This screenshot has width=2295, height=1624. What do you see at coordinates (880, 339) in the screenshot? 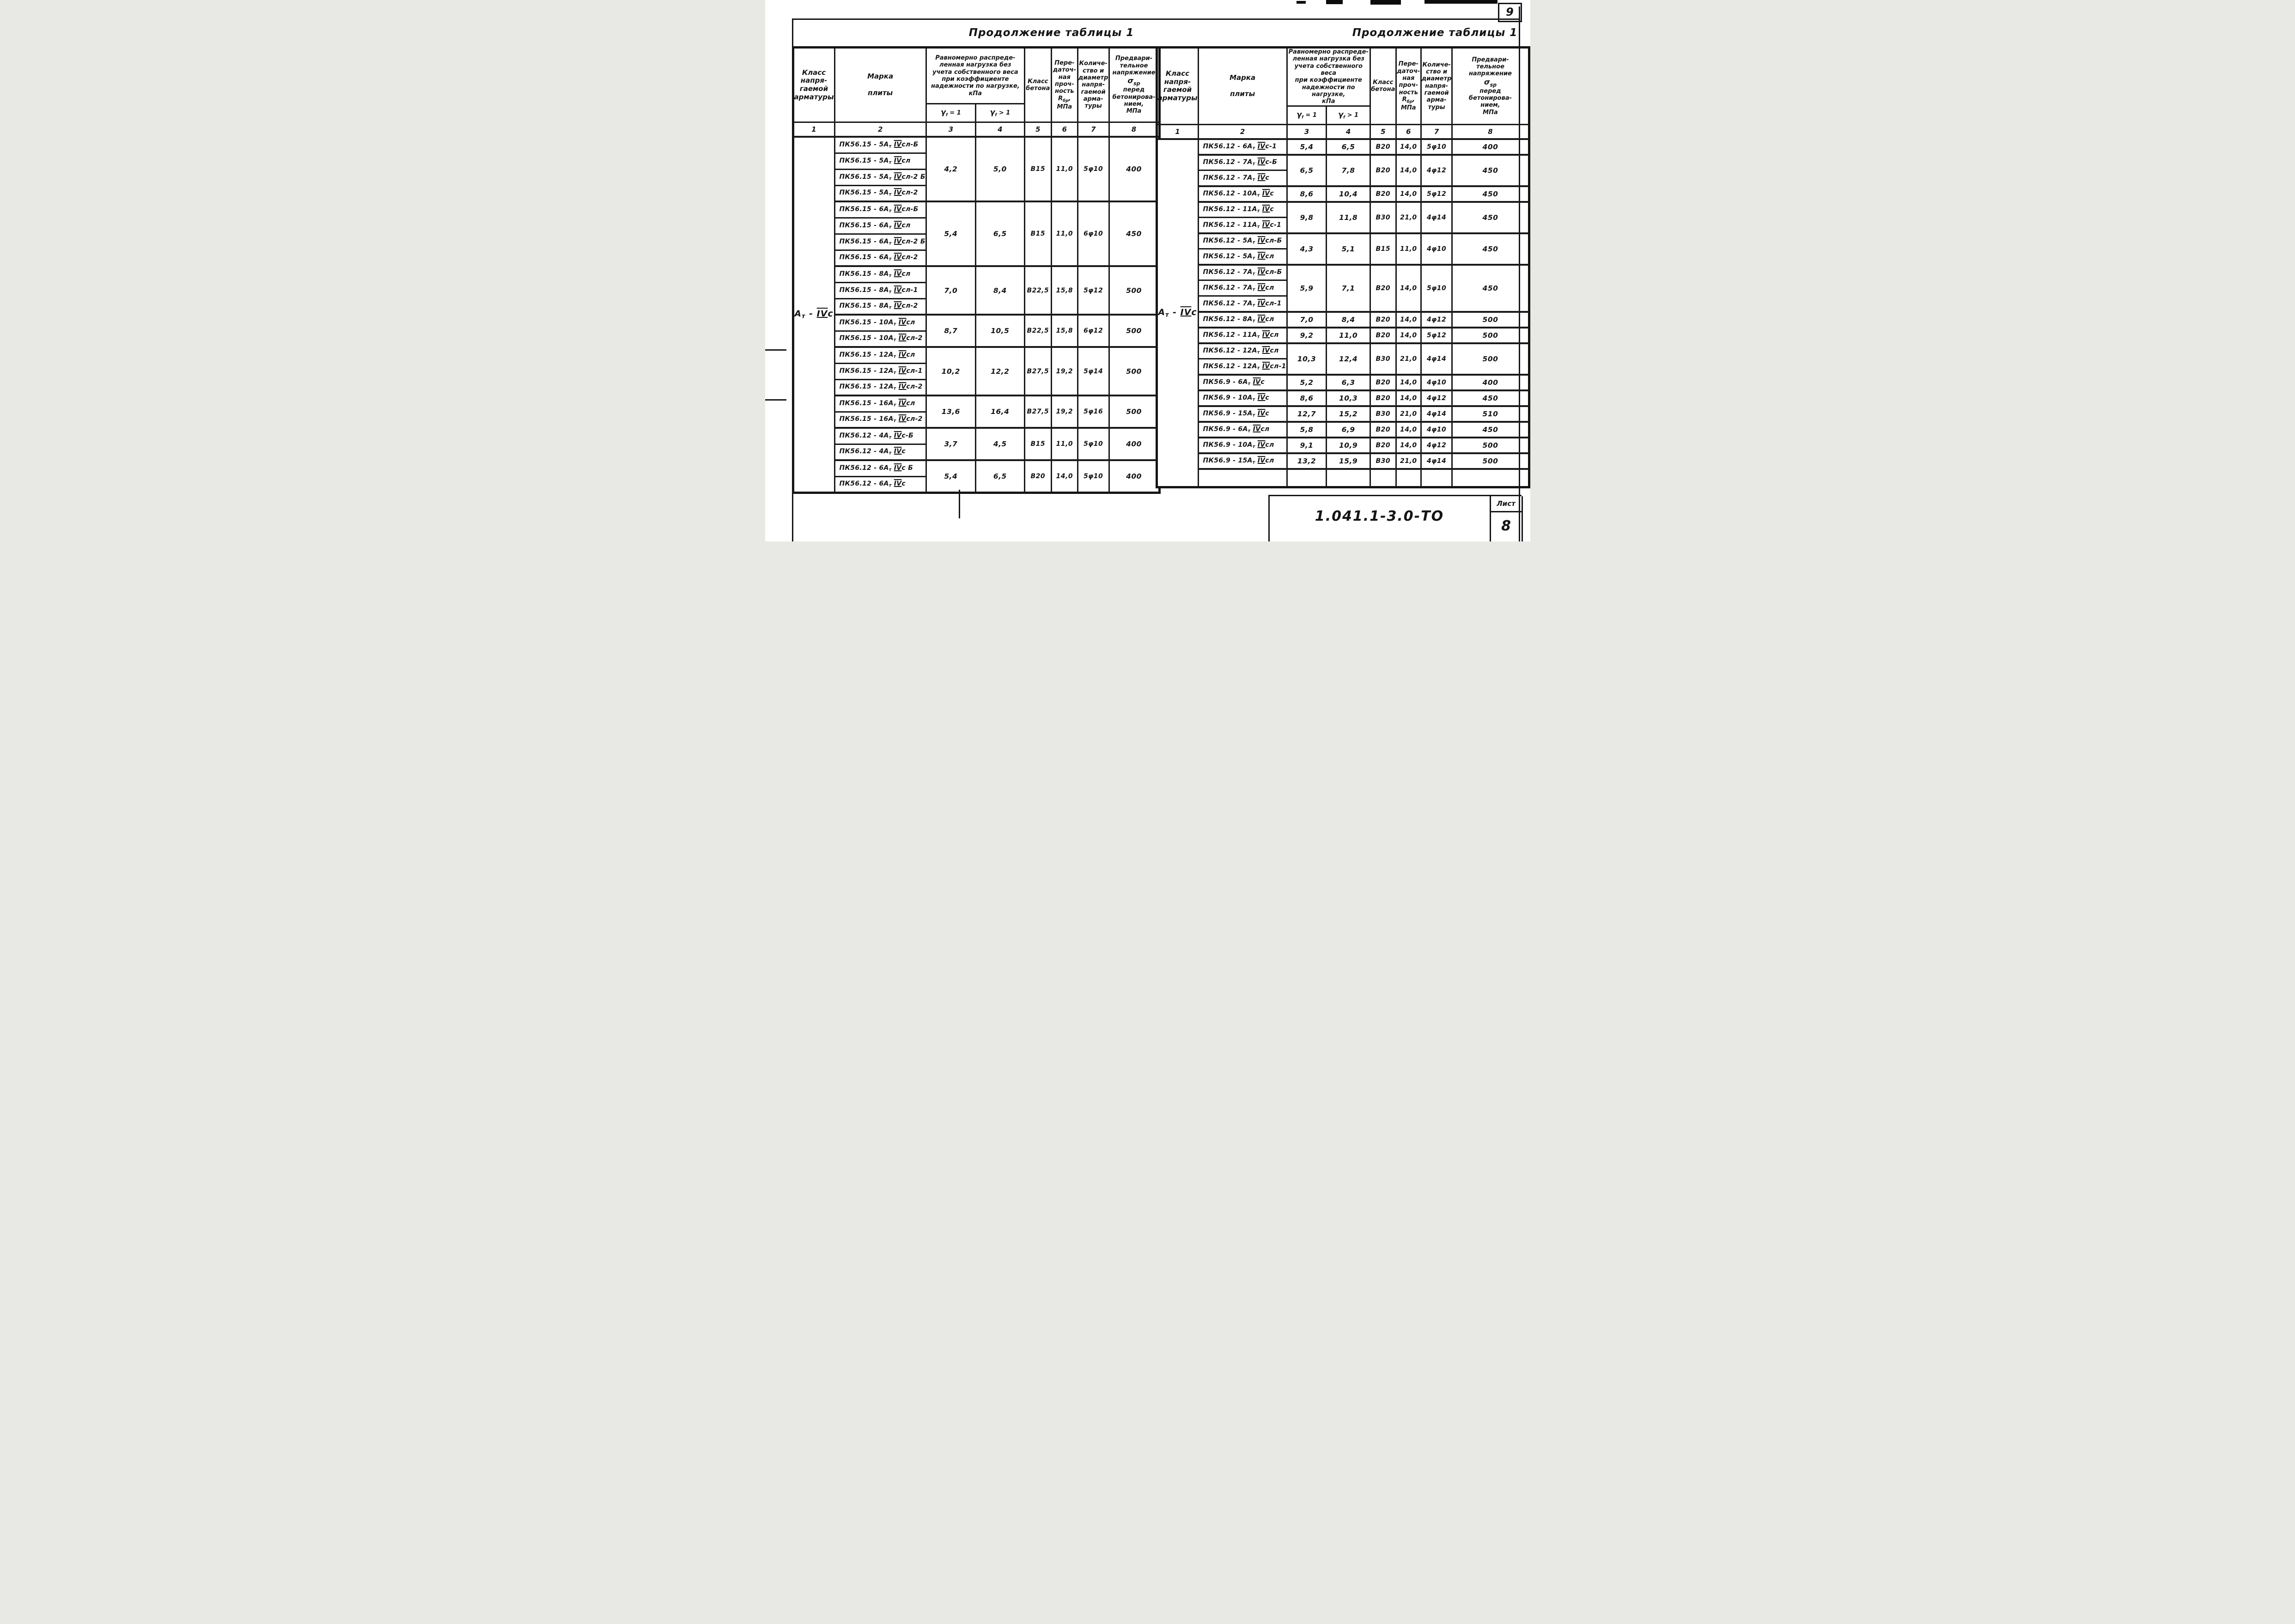
I see `plate-mark-cell: ПК56.15 - 10Ат IVсл-2` at bounding box center [880, 339].